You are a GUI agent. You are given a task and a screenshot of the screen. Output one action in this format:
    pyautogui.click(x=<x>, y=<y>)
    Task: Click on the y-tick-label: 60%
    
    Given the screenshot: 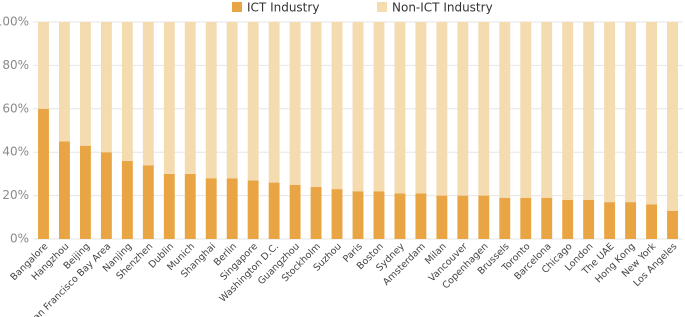 What is the action you would take?
    pyautogui.click(x=15, y=108)
    